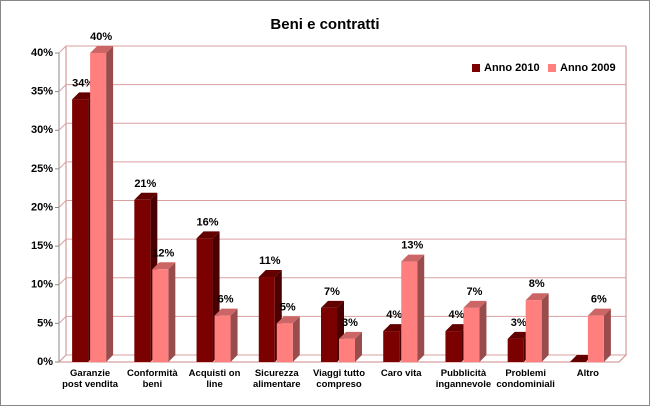  I want to click on y-tick-label: 25%, so click(42, 169).